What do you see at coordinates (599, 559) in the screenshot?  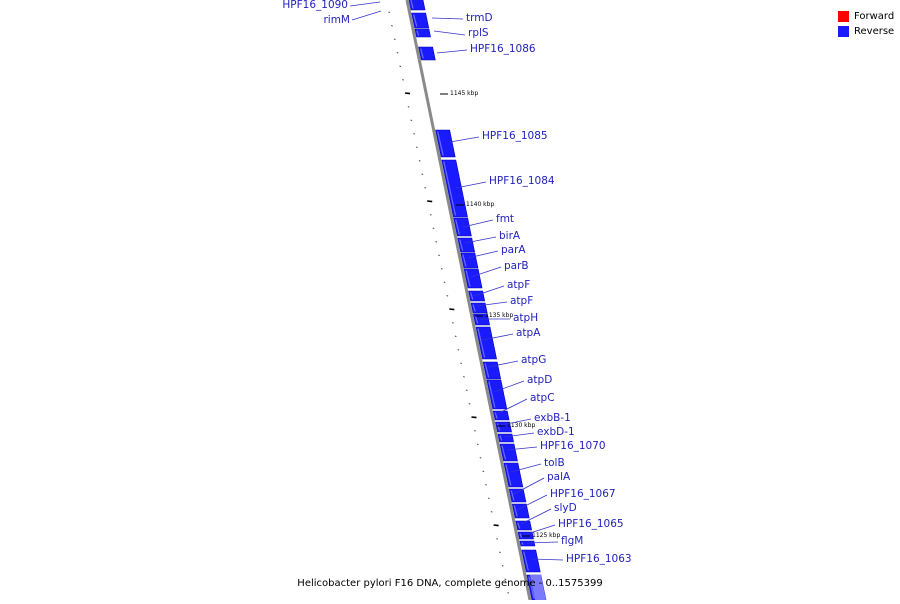 I see `gene-label: HPF16_1063` at bounding box center [599, 559].